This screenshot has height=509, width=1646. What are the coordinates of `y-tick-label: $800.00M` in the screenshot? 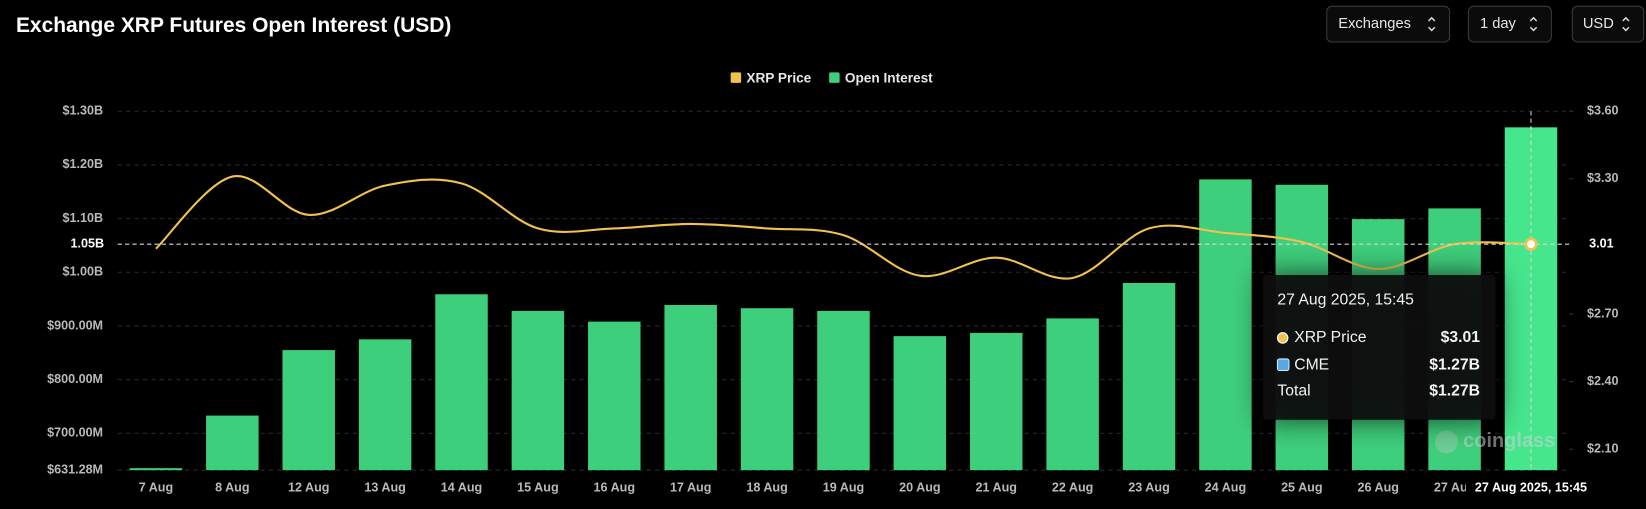 It's located at (75, 379).